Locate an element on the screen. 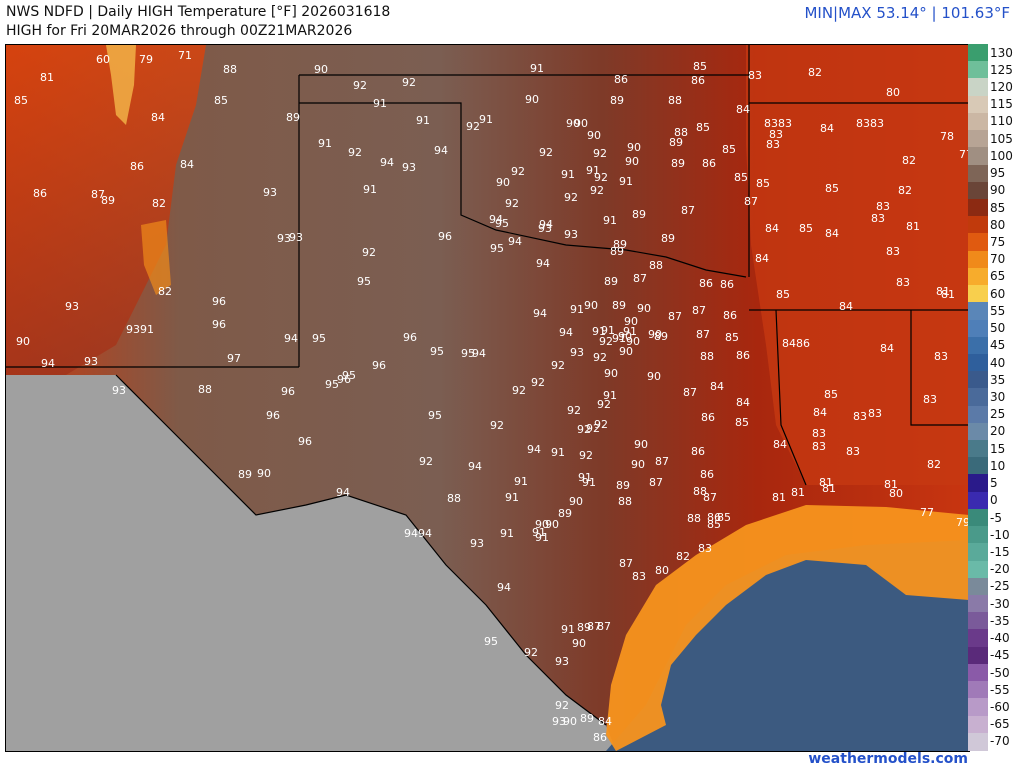  mountain-highlight is located at coordinates (121, 85).